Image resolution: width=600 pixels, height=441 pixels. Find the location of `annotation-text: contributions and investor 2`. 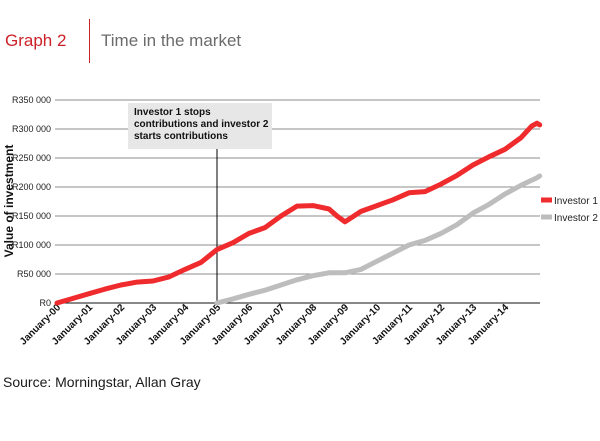

annotation-text: contributions and investor 2 is located at coordinates (201, 124).